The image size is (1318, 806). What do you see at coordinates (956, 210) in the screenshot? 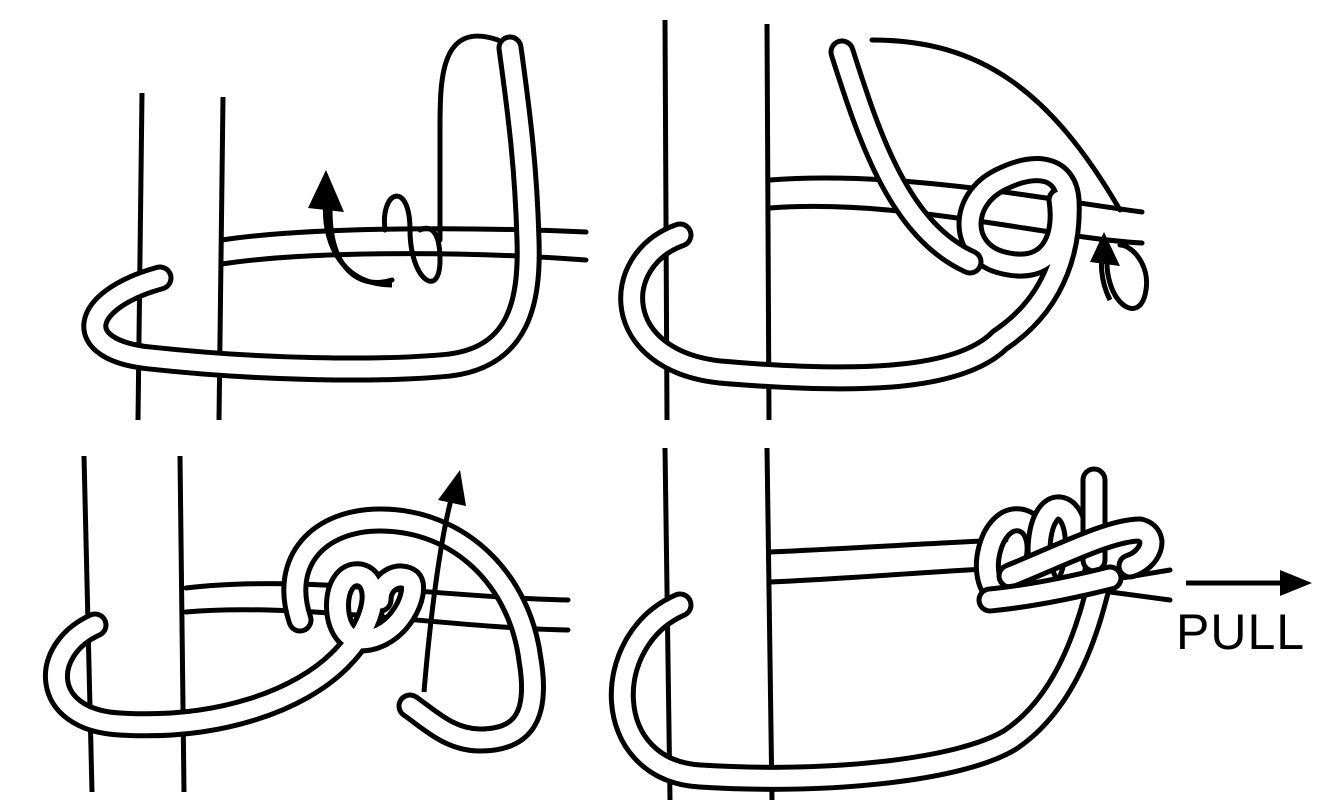
I see `rope-standing-part` at bounding box center [956, 210].